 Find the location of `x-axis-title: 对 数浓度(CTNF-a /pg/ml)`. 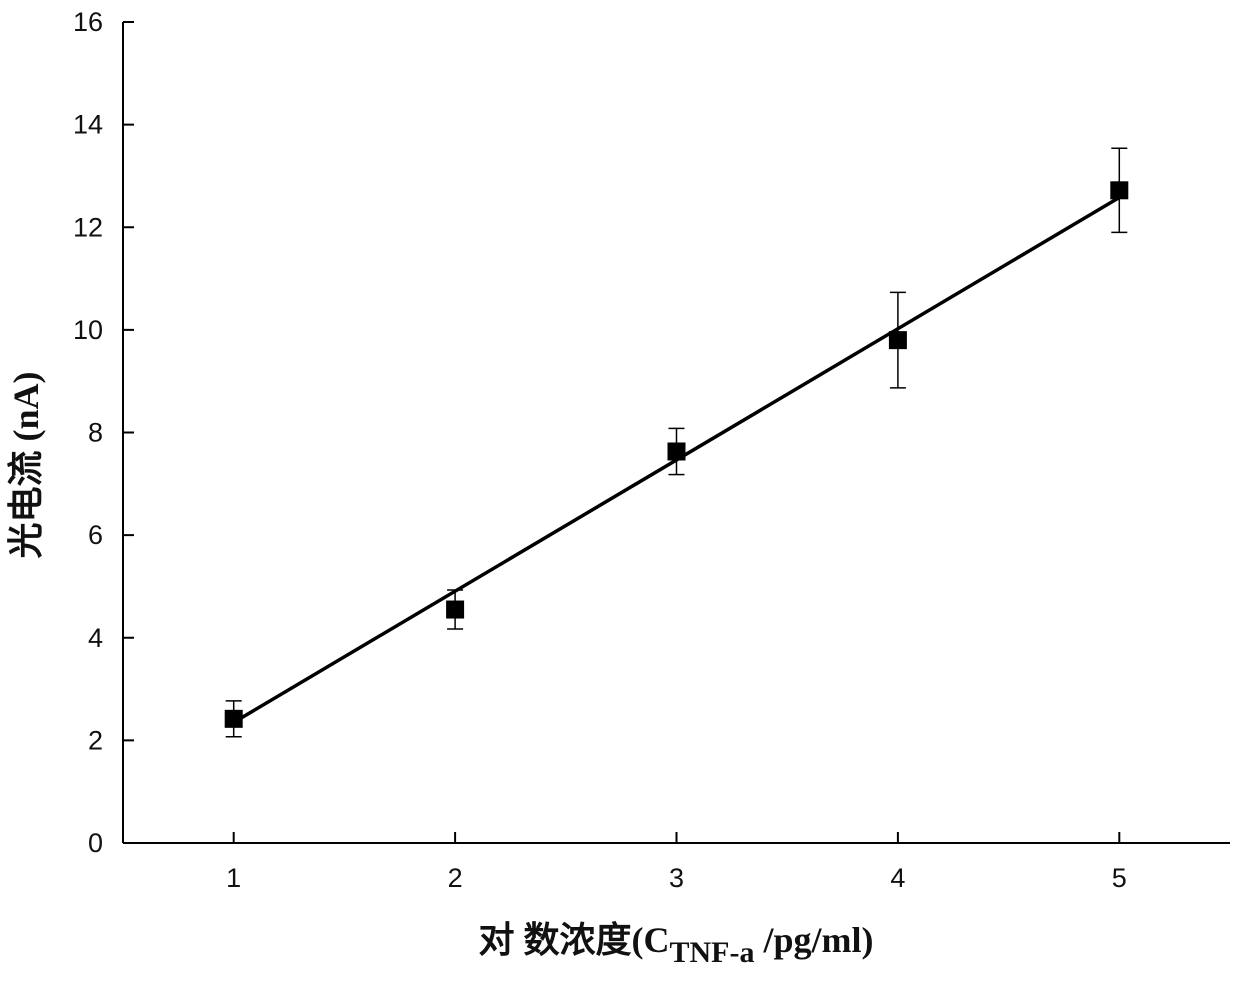

x-axis-title: 对 数浓度(CTNF-a /pg/ml) is located at coordinates (675, 944).